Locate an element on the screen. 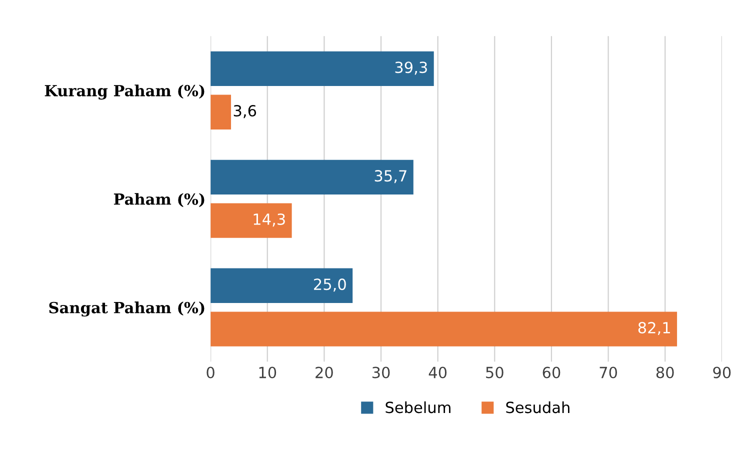 The width and height of the screenshot is (752, 452). y-tick-label: Sangat Paham (%) is located at coordinates (126, 309).